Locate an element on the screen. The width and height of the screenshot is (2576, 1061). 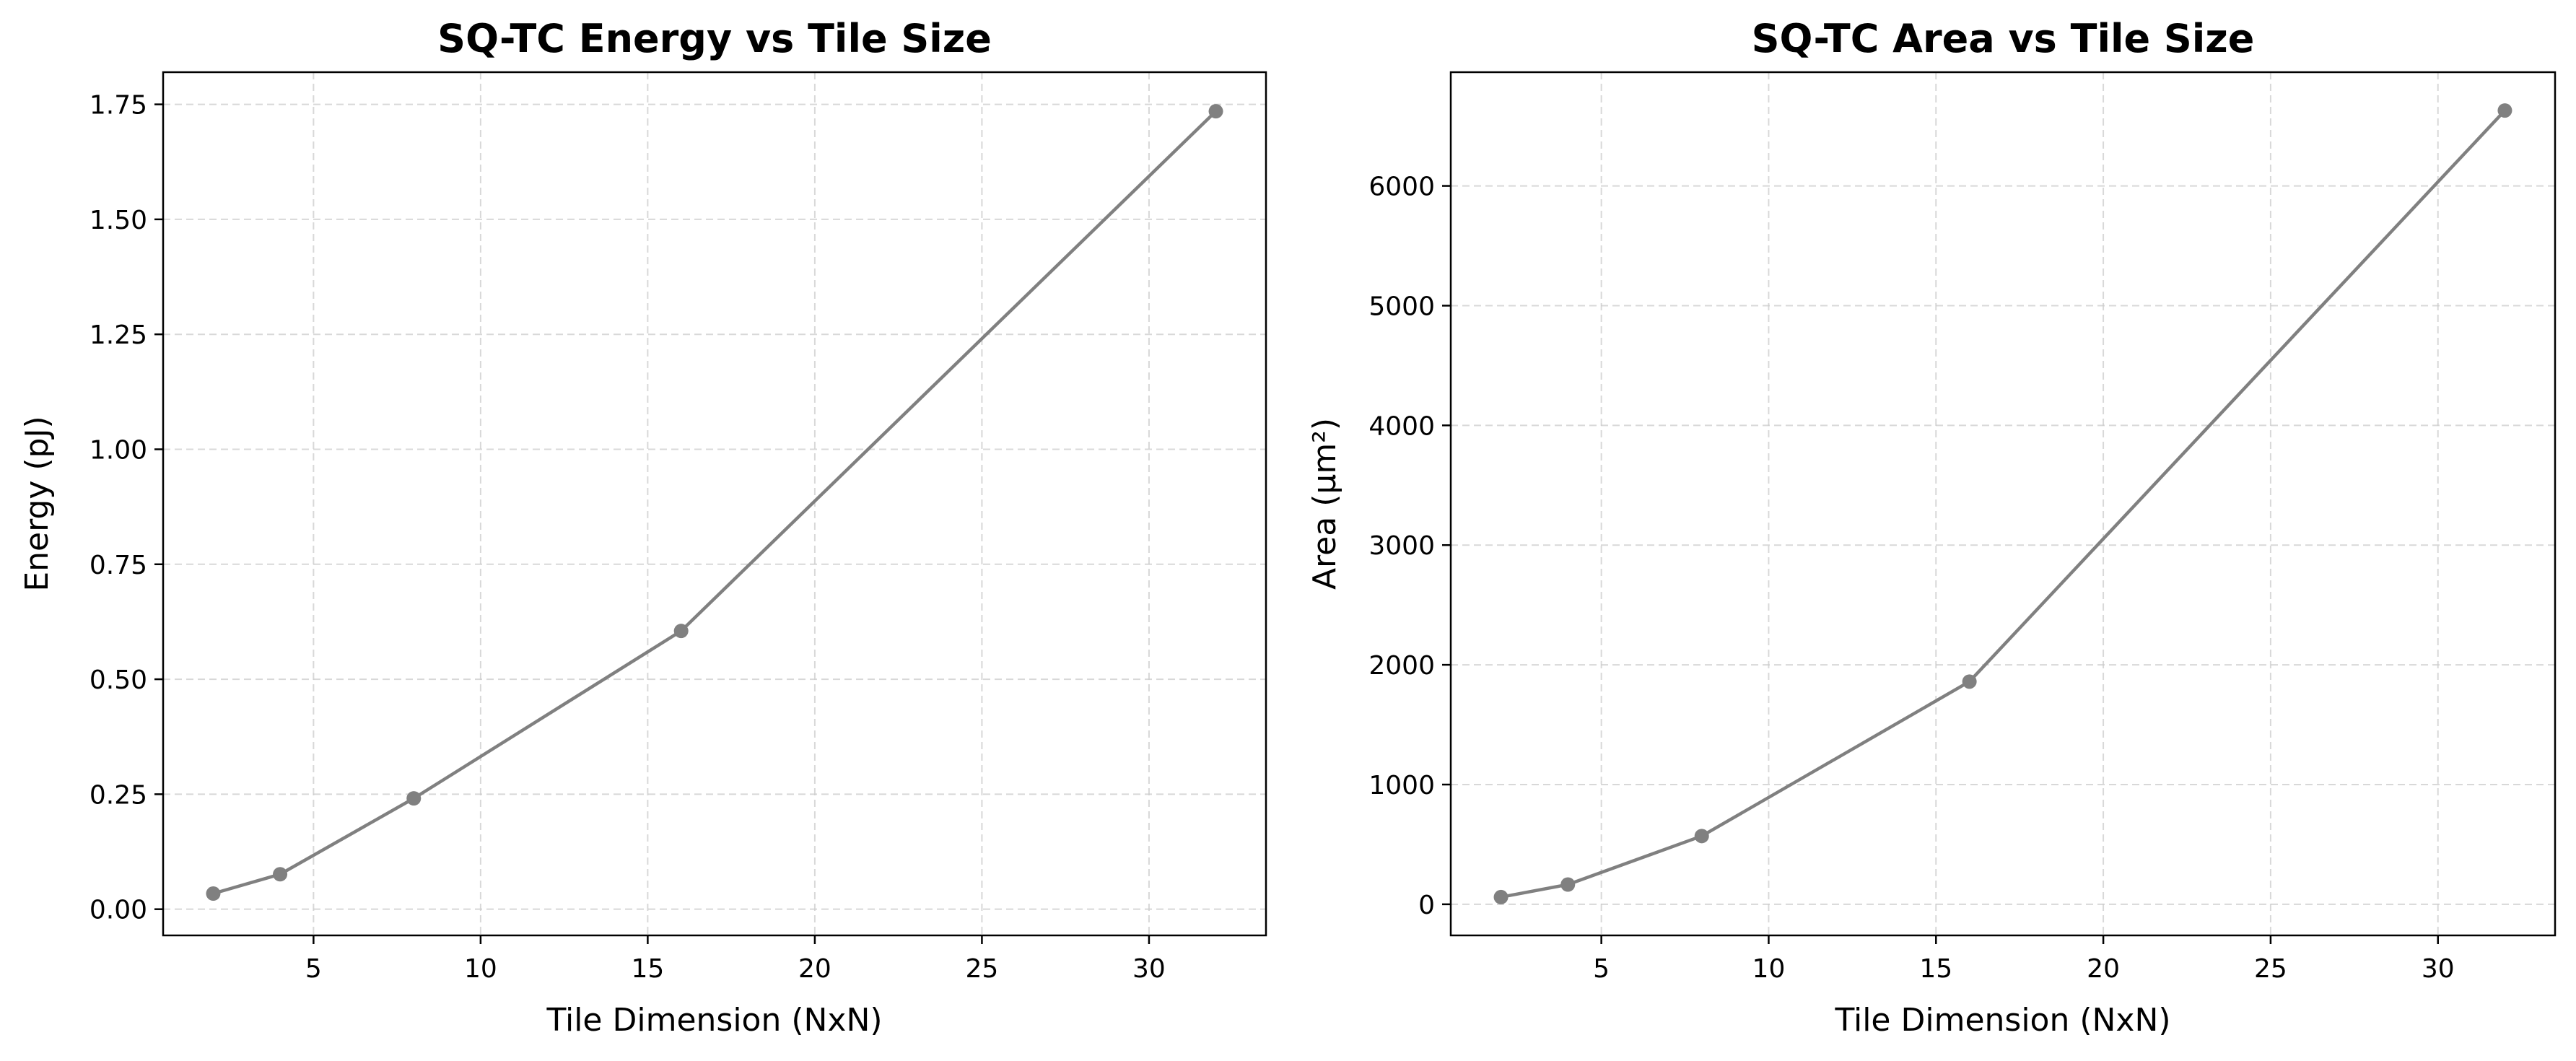
energy-y-tick-label: 0.25 is located at coordinates (118, 795).